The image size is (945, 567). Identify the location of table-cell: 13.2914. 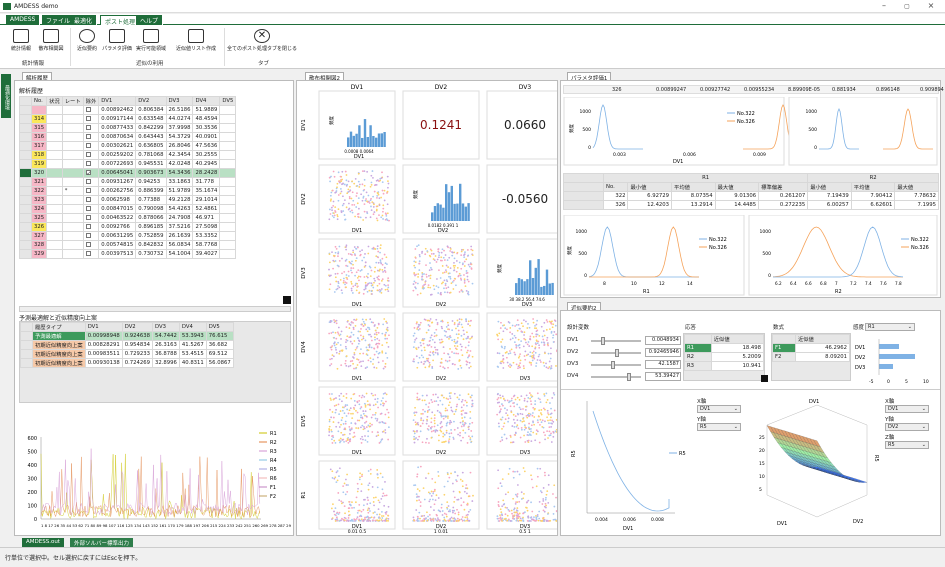
(693, 205).